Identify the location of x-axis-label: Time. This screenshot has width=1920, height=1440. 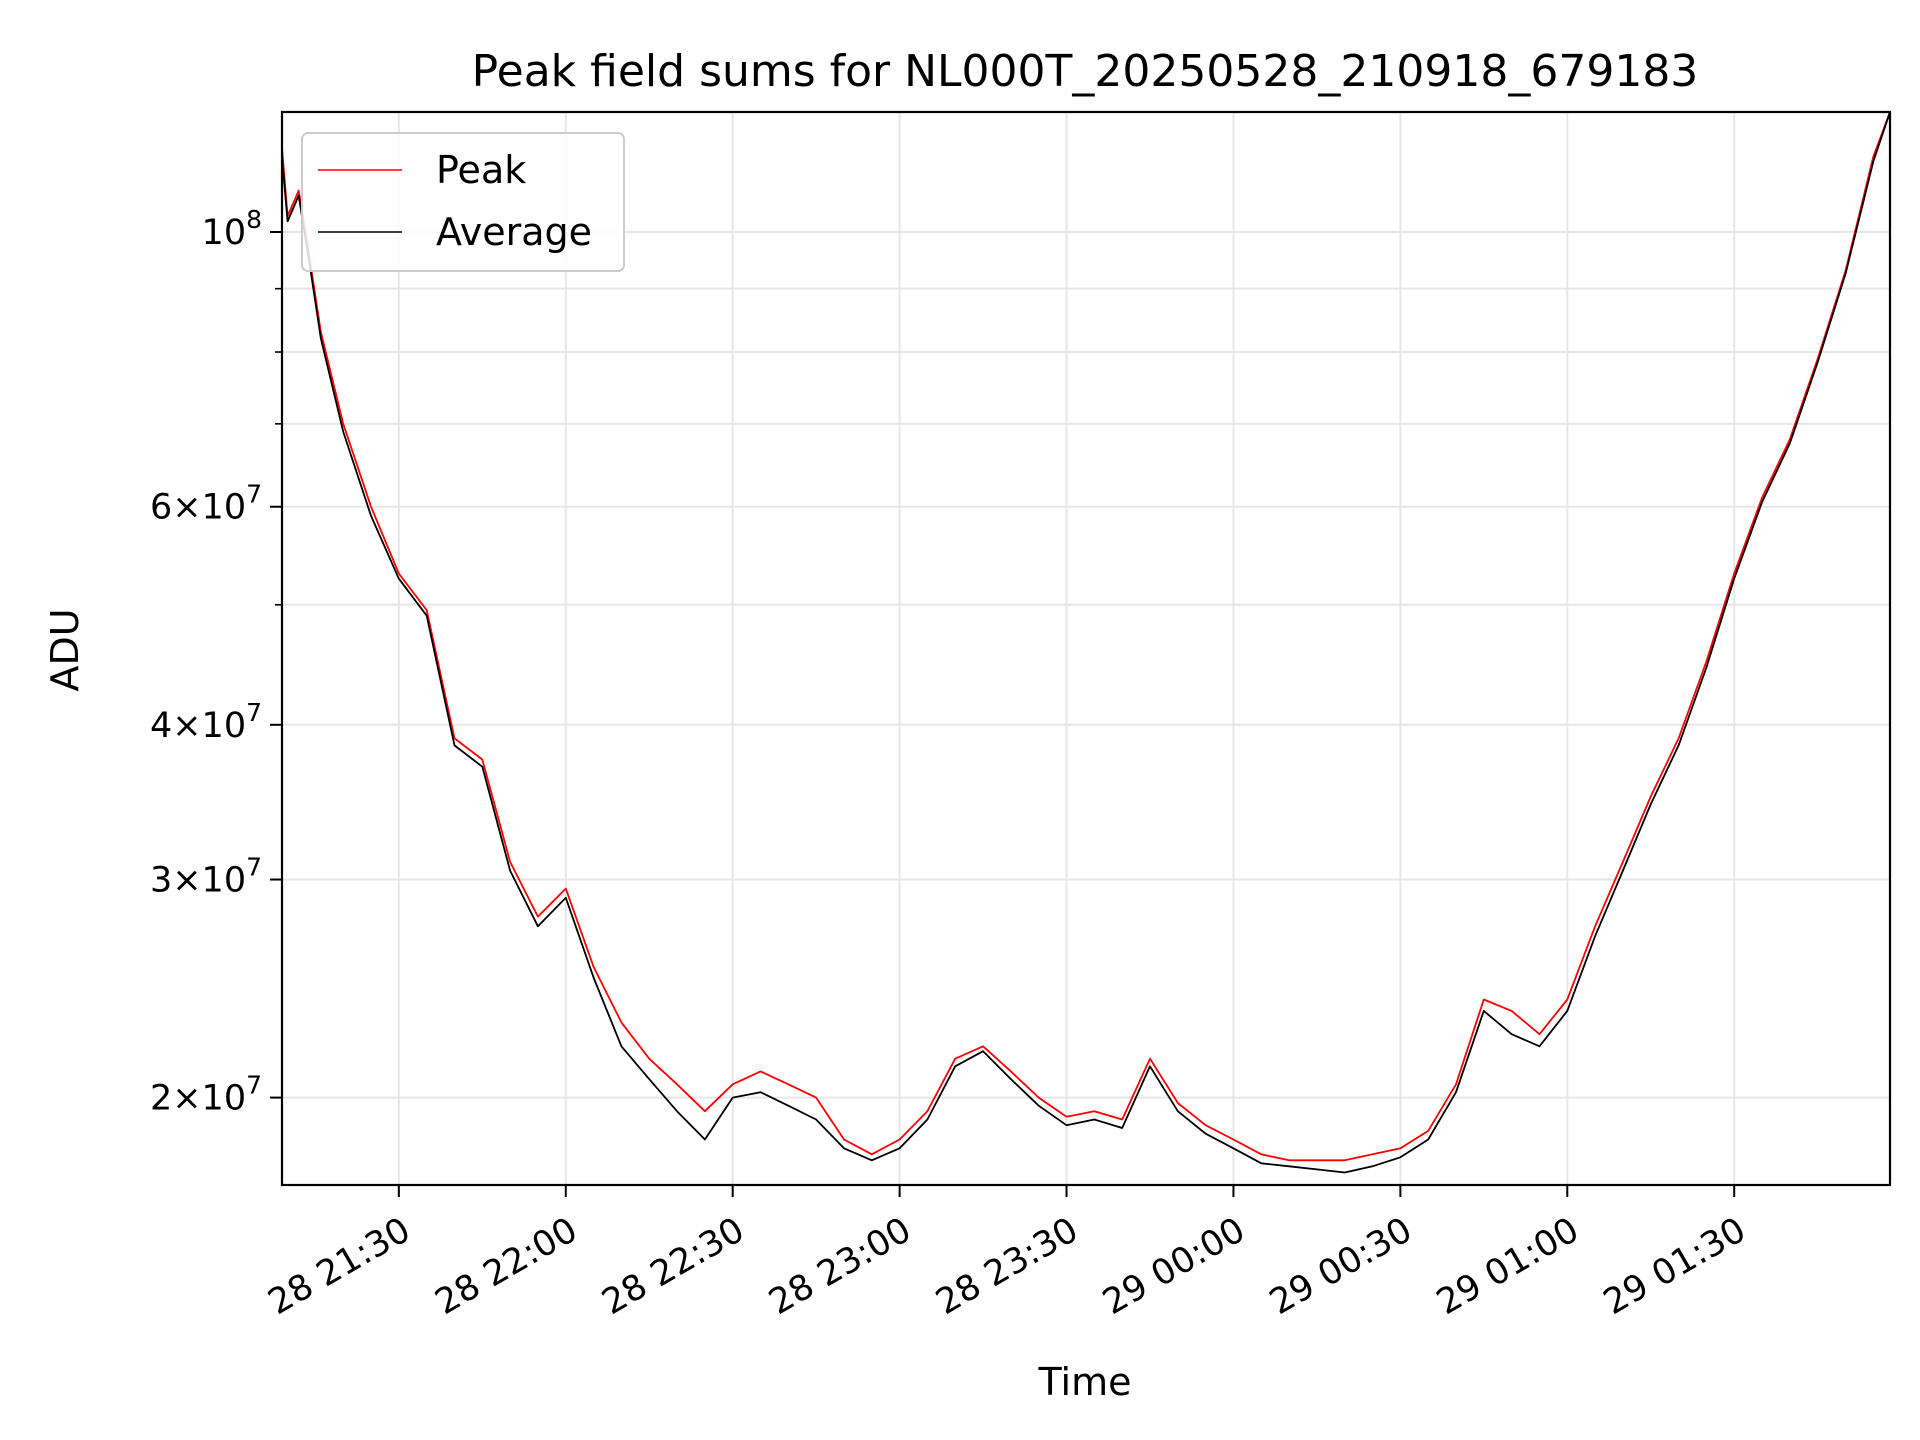
(1085, 1382).